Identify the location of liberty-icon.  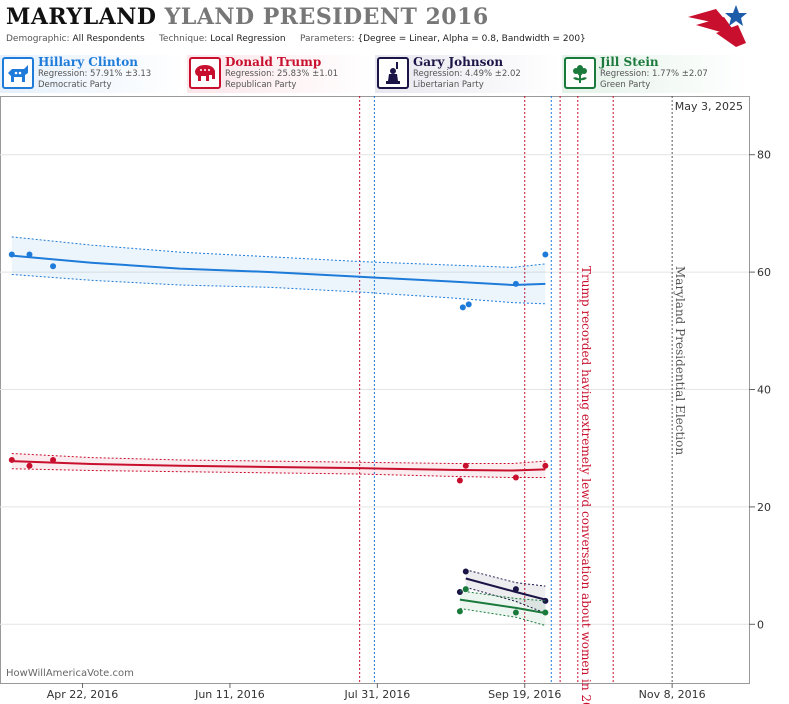
(393, 73).